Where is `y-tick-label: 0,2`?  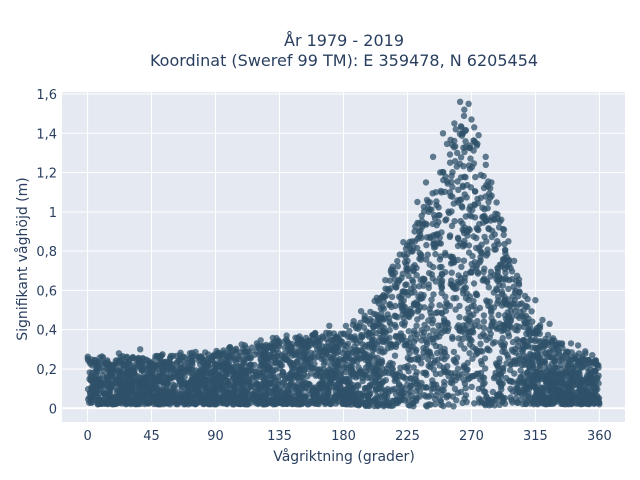
y-tick-label: 0,2 is located at coordinates (46, 370).